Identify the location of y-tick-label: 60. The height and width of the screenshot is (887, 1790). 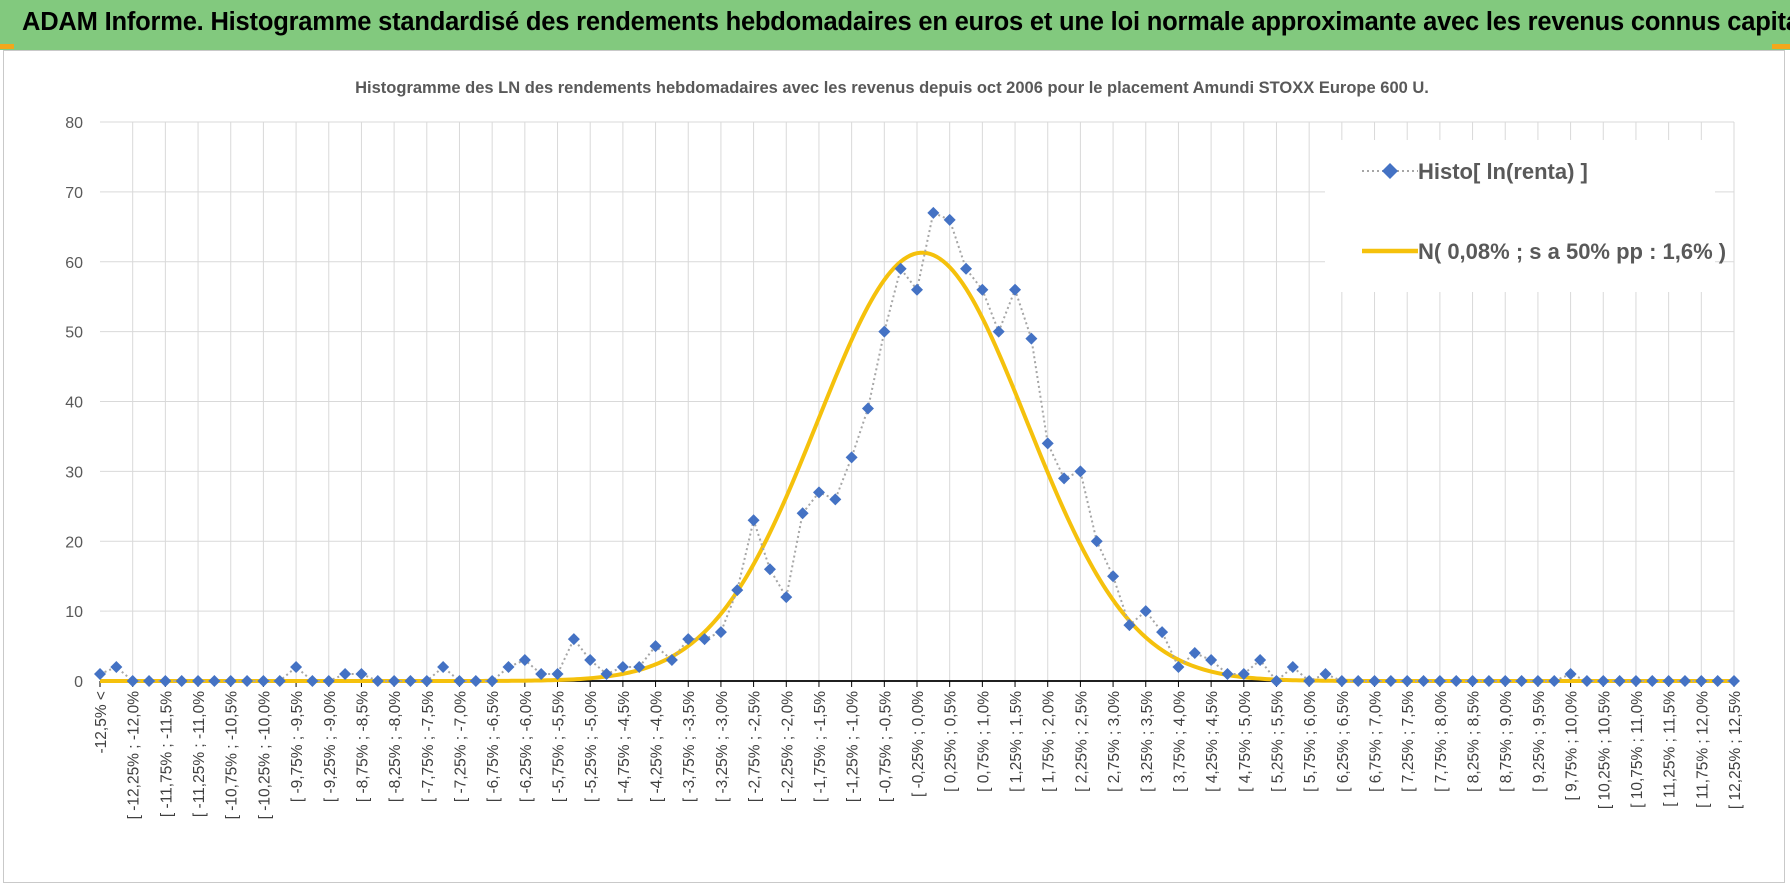
(74, 263).